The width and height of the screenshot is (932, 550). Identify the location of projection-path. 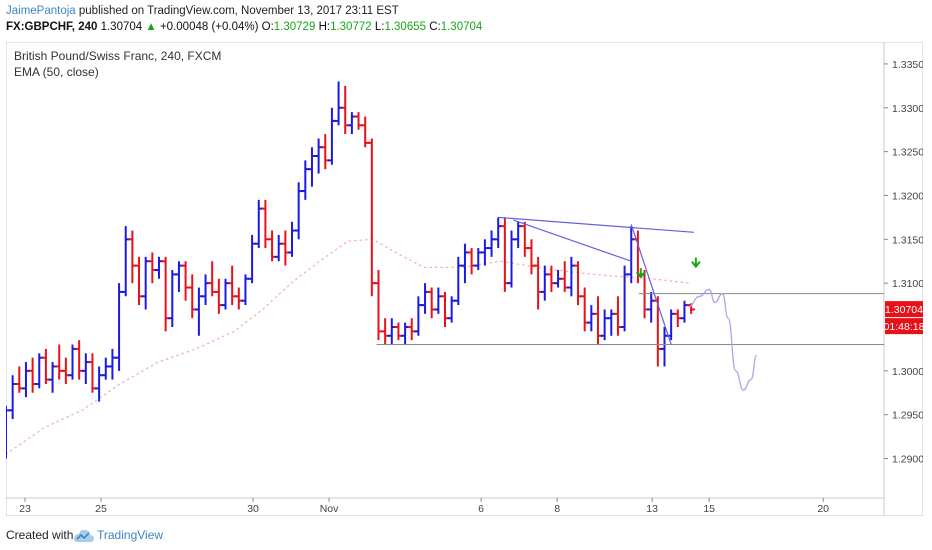
(723, 339).